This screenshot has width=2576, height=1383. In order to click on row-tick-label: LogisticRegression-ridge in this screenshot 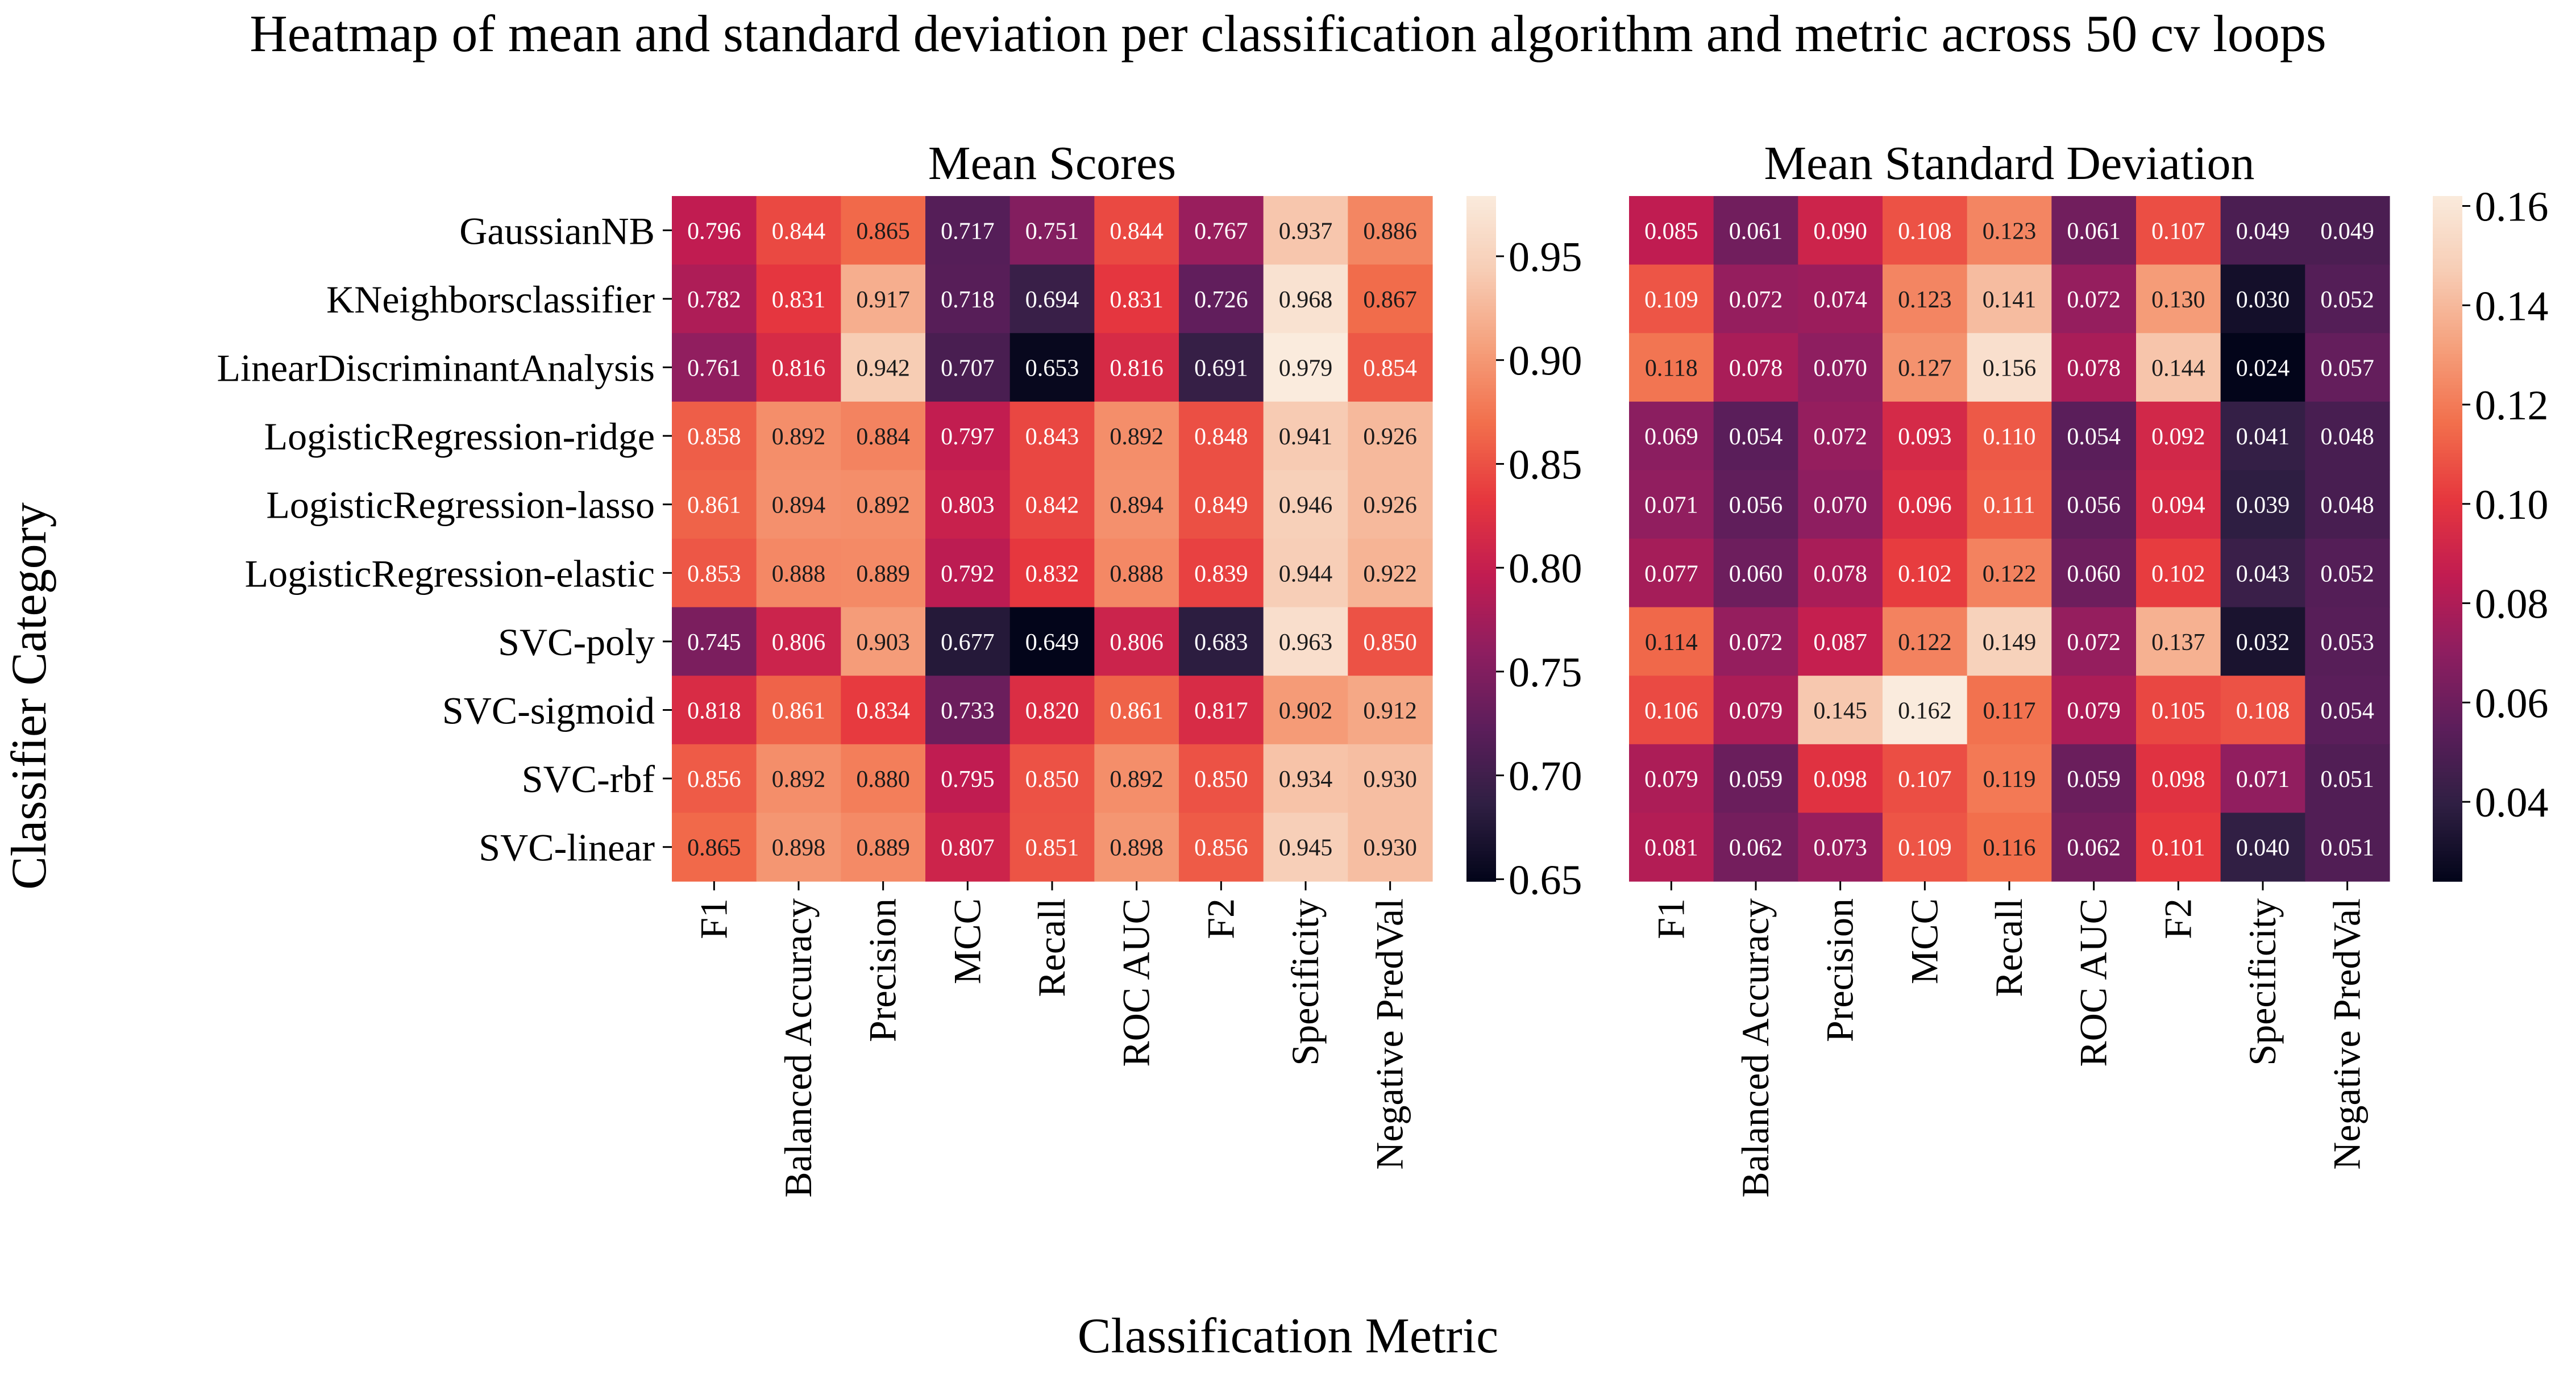, I will do `click(460, 436)`.